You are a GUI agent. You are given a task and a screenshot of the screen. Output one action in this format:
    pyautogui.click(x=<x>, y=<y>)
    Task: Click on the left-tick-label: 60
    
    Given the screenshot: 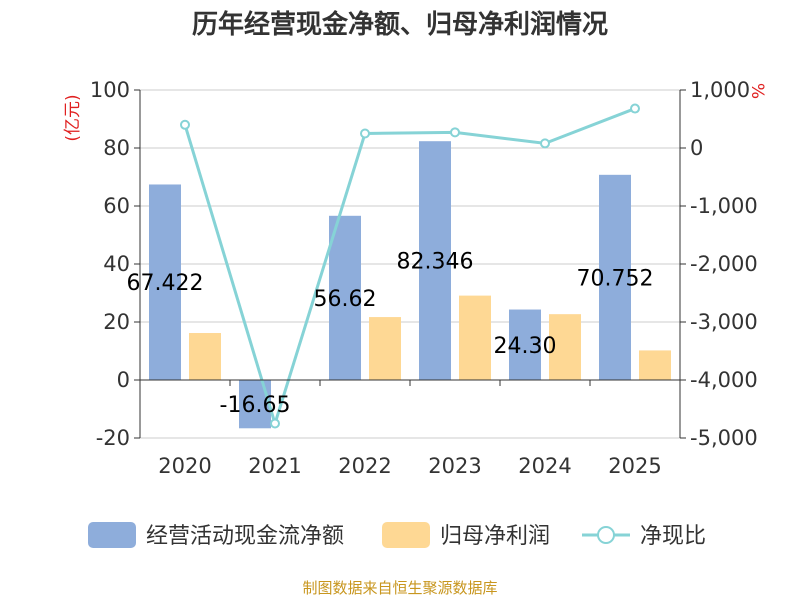 What is the action you would take?
    pyautogui.click(x=116, y=206)
    